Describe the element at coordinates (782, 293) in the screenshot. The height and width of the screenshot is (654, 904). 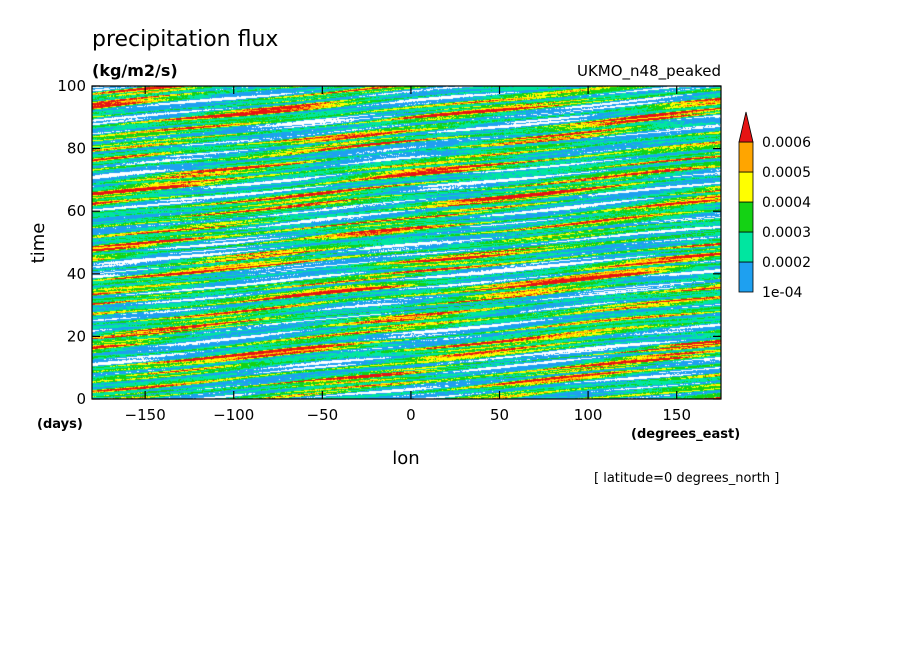
I see `colorbar-label: 1e-04` at that location.